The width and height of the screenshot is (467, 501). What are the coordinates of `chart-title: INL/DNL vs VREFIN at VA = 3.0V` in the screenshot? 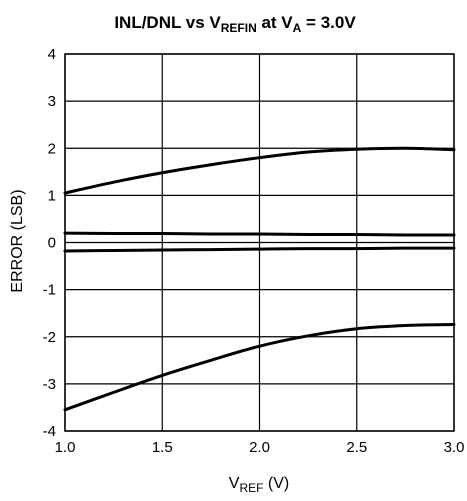 It's located at (235, 24).